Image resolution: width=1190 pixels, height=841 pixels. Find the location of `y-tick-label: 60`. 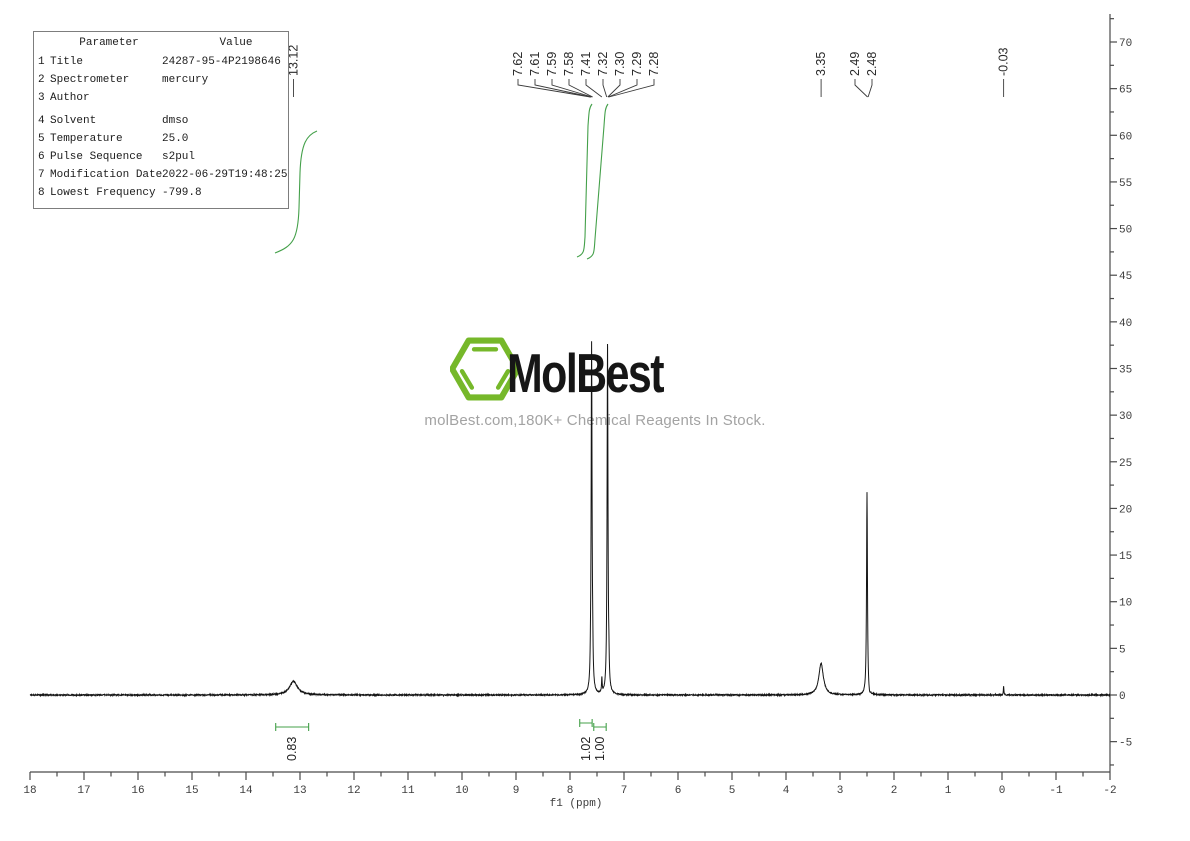

y-tick-label: 60 is located at coordinates (1125, 137).